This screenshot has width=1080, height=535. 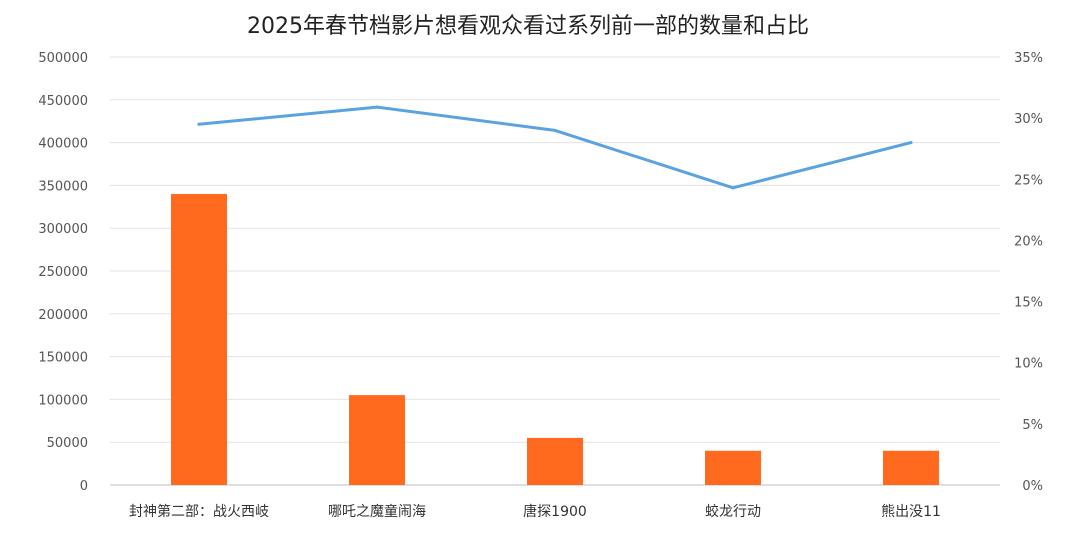 I want to click on series-line, so click(x=555, y=147).